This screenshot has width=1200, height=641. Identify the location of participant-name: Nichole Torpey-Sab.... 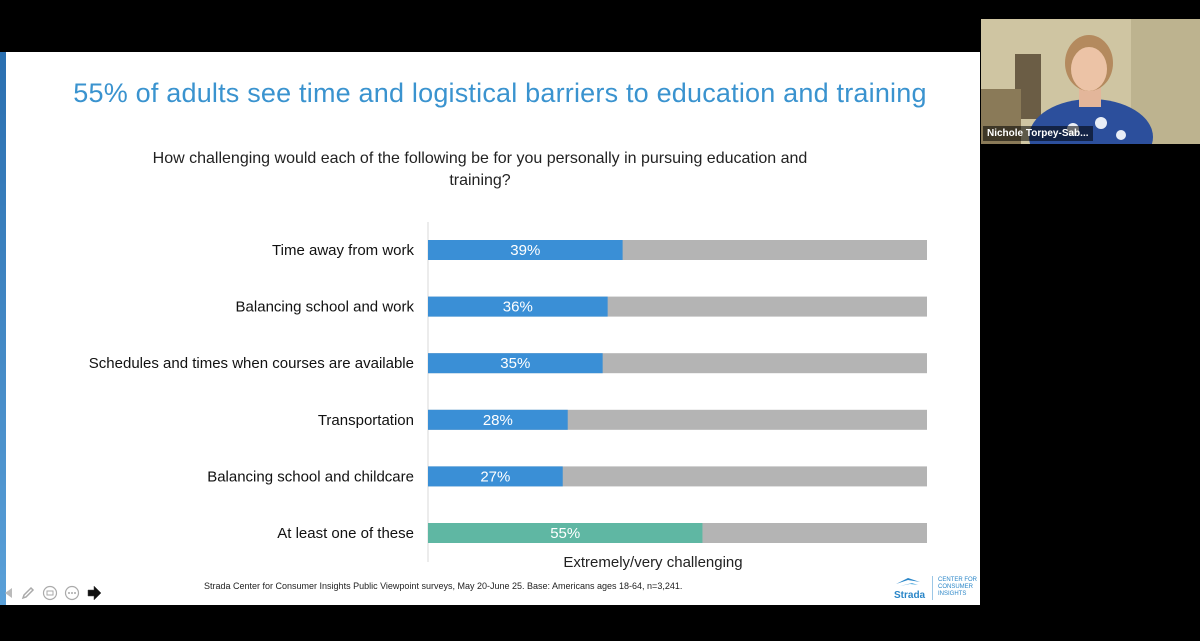
(1038, 133).